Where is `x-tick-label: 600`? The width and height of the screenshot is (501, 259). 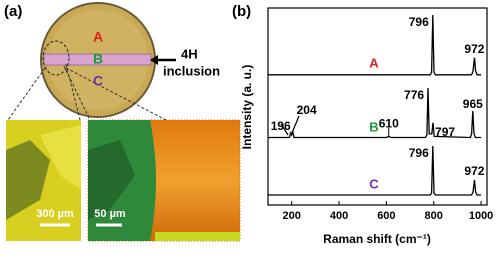 x-tick-label: 600 is located at coordinates (386, 216).